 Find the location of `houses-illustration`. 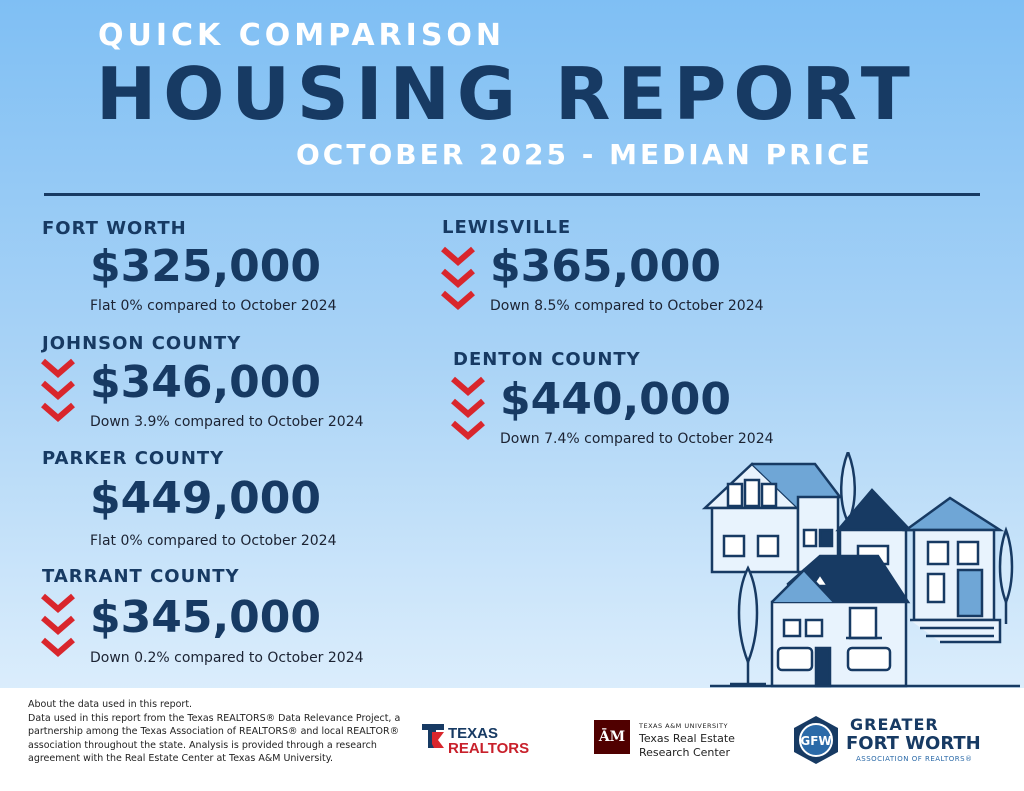

houses-illustration is located at coordinates (860, 570).